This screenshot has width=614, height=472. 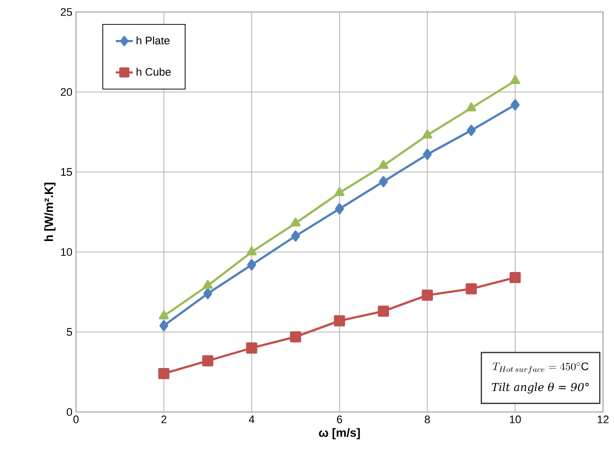 I want to click on x-axis-title: ω [m/s], so click(x=339, y=434).